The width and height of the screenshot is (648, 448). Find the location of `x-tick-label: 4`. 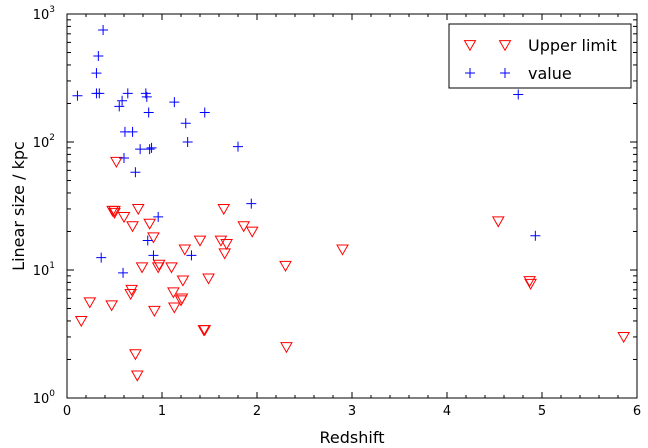

x-tick-label: 4 is located at coordinates (447, 411).